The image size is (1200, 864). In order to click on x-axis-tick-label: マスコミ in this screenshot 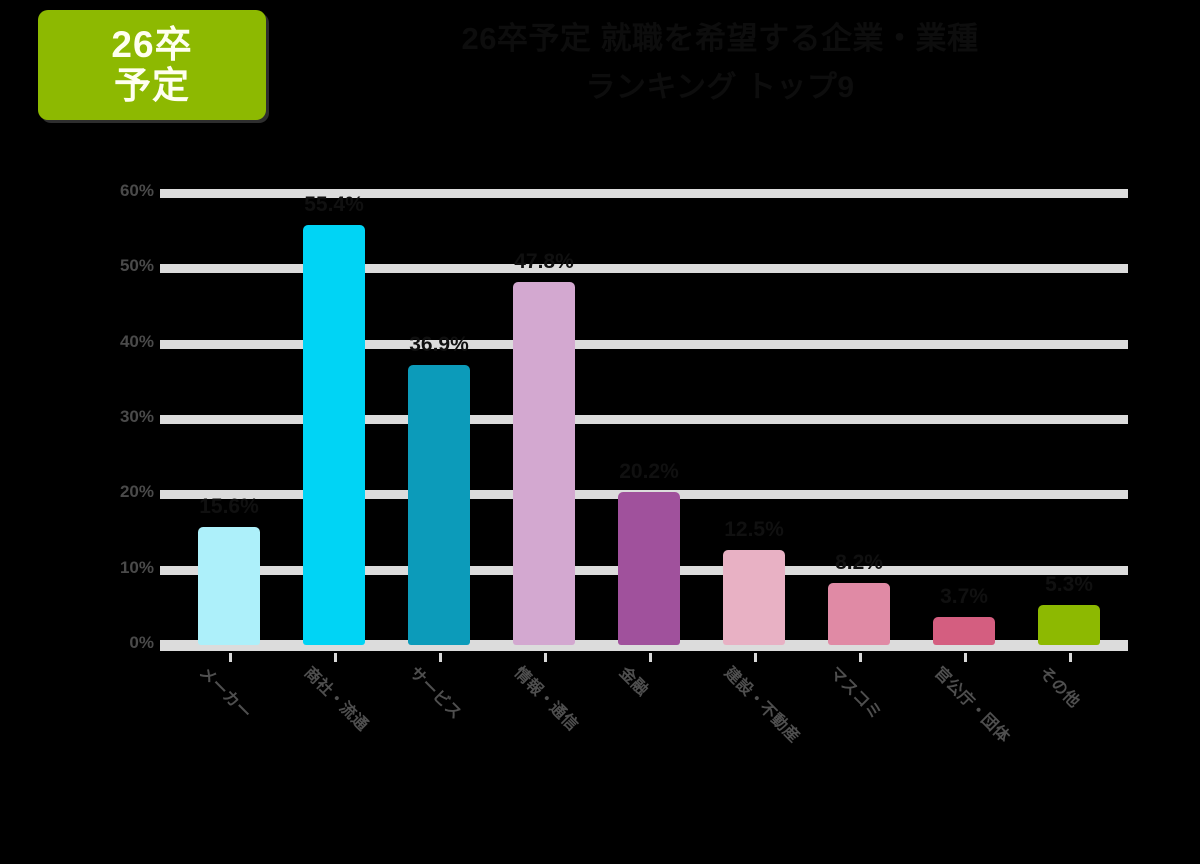, I will do `click(855, 693)`.